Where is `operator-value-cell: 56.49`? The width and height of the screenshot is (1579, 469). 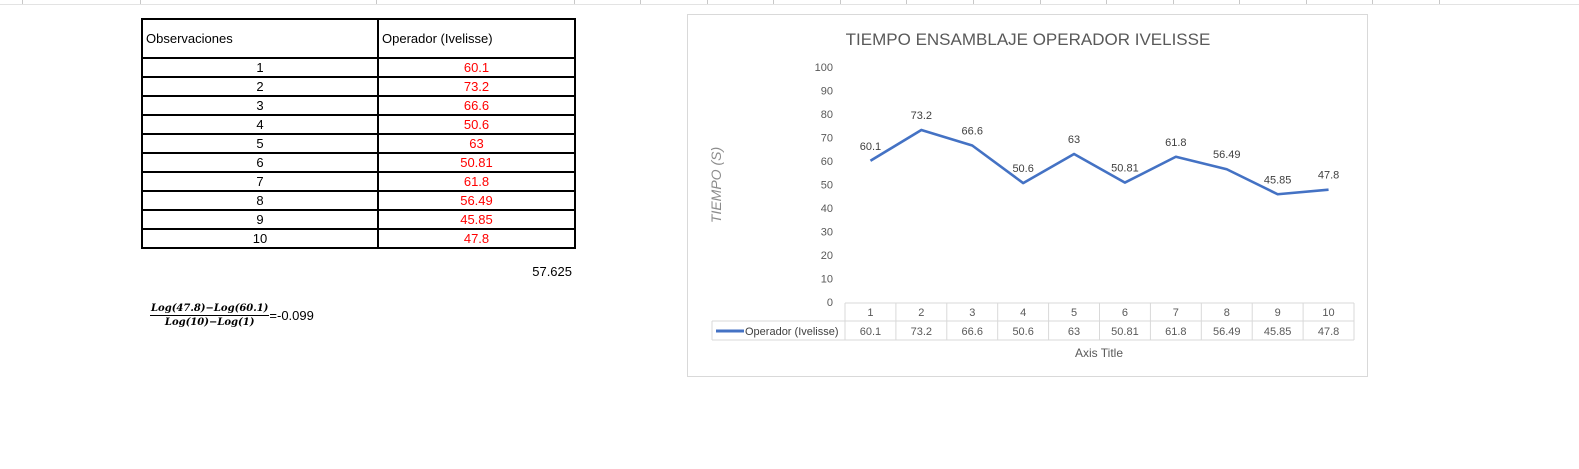 operator-value-cell: 56.49 is located at coordinates (476, 200).